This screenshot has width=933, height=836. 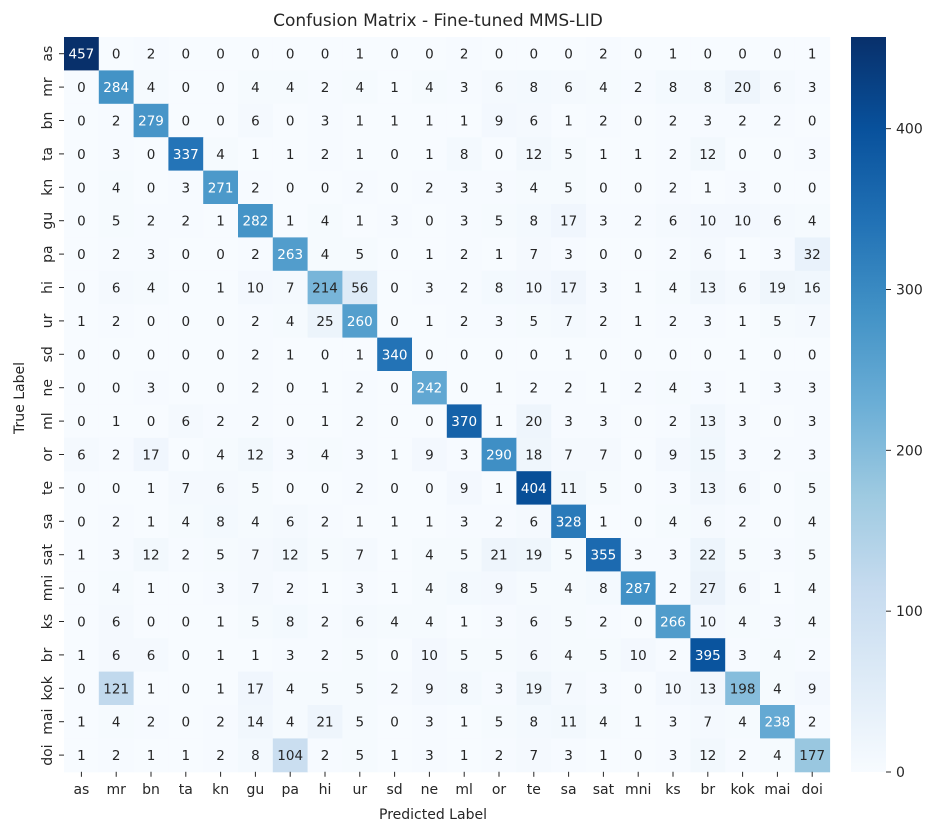 I want to click on y-tick-label: hi, so click(x=48, y=287).